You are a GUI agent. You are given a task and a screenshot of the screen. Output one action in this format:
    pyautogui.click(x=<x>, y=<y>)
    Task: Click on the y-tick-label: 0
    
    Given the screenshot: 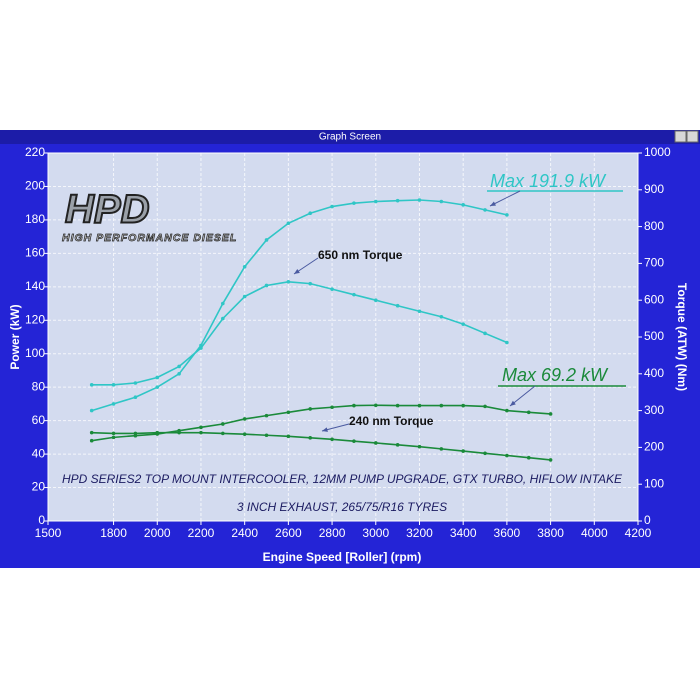 What is the action you would take?
    pyautogui.click(x=41, y=520)
    